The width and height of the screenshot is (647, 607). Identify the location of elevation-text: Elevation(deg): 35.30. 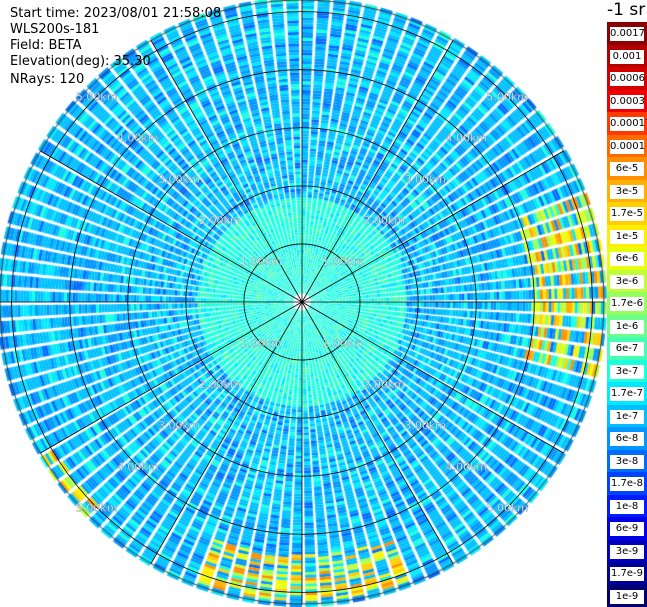
(80, 61).